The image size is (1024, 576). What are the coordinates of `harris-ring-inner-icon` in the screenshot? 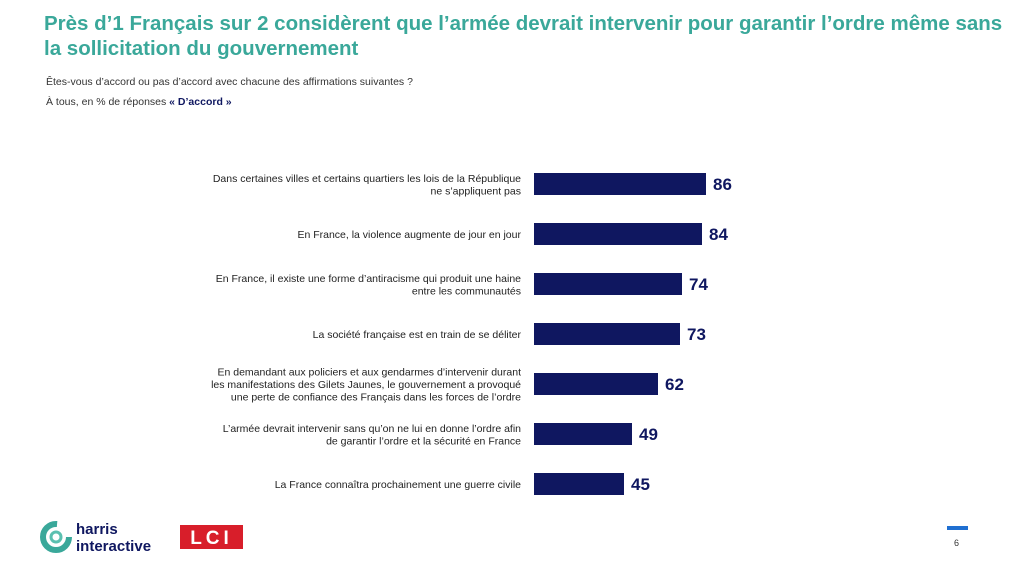 It's located at (56, 537).